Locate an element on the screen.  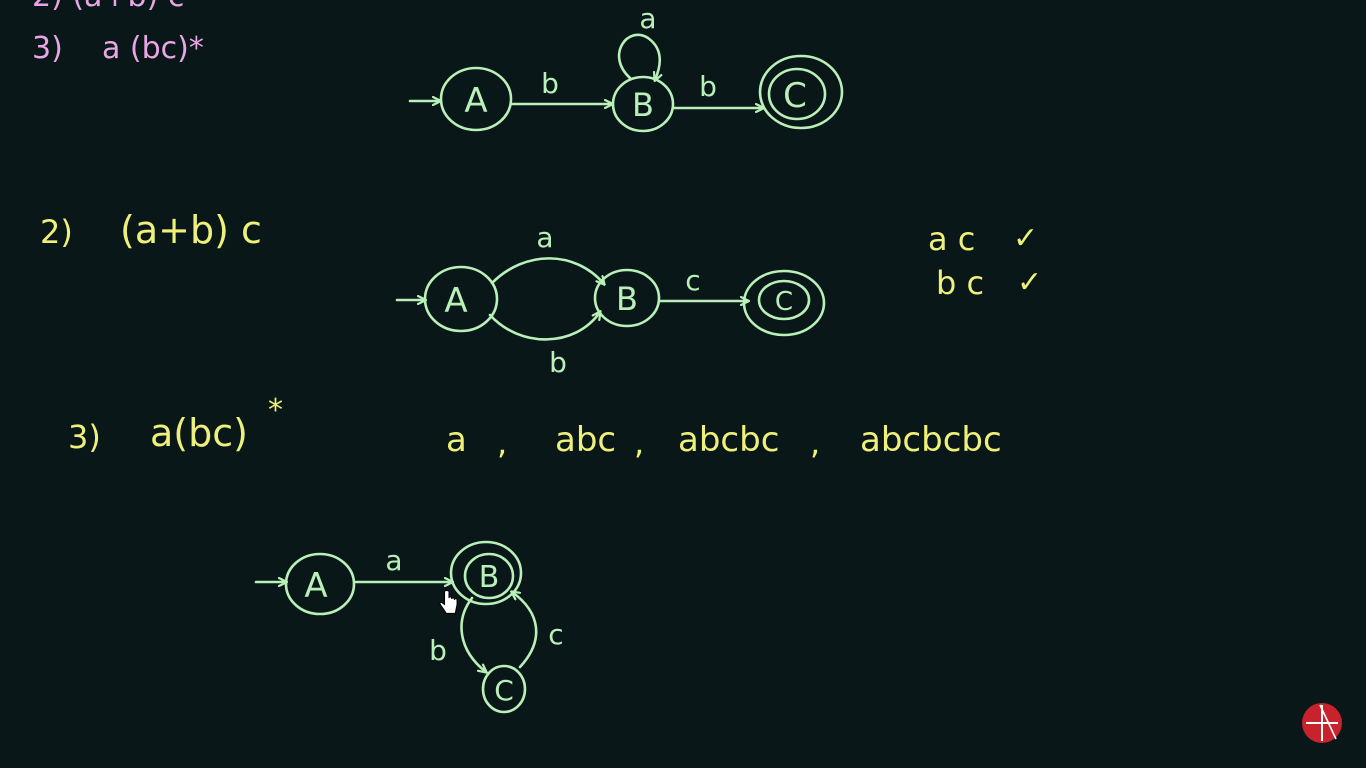
item3-number: 3) is located at coordinates (47, 48).